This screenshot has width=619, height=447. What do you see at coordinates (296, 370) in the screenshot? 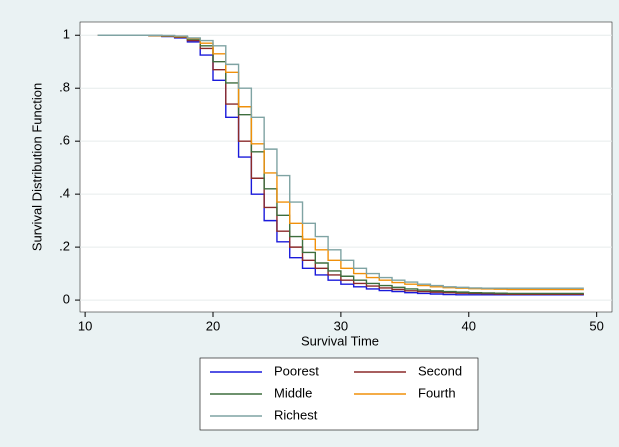
I see `legend-label: Poorest` at bounding box center [296, 370].